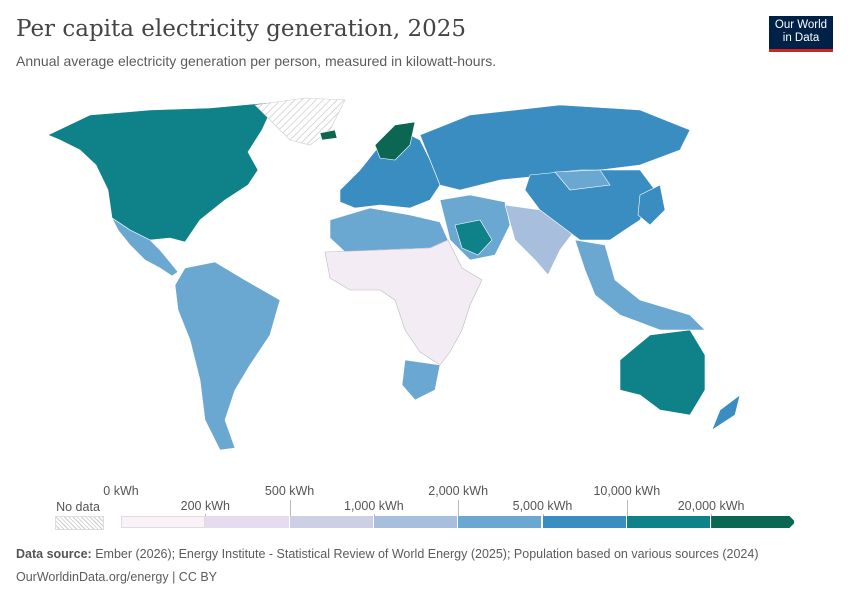 This screenshot has width=850, height=600. Describe the element at coordinates (117, 577) in the screenshot. I see `footer-link: OurWorldinData.org/energy | CC BY` at that location.